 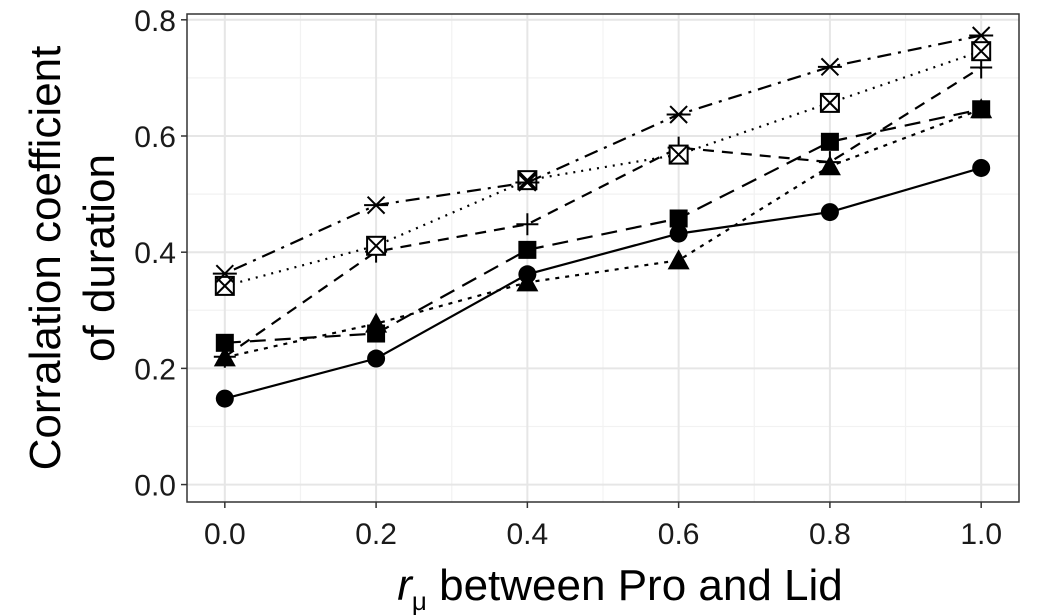 I want to click on x-tick-label: 0.8, so click(x=830, y=534).